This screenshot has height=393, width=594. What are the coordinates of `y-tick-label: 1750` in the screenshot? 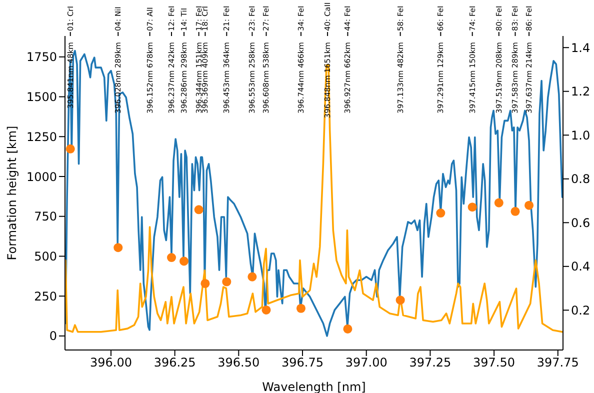 It's located at (41, 57).